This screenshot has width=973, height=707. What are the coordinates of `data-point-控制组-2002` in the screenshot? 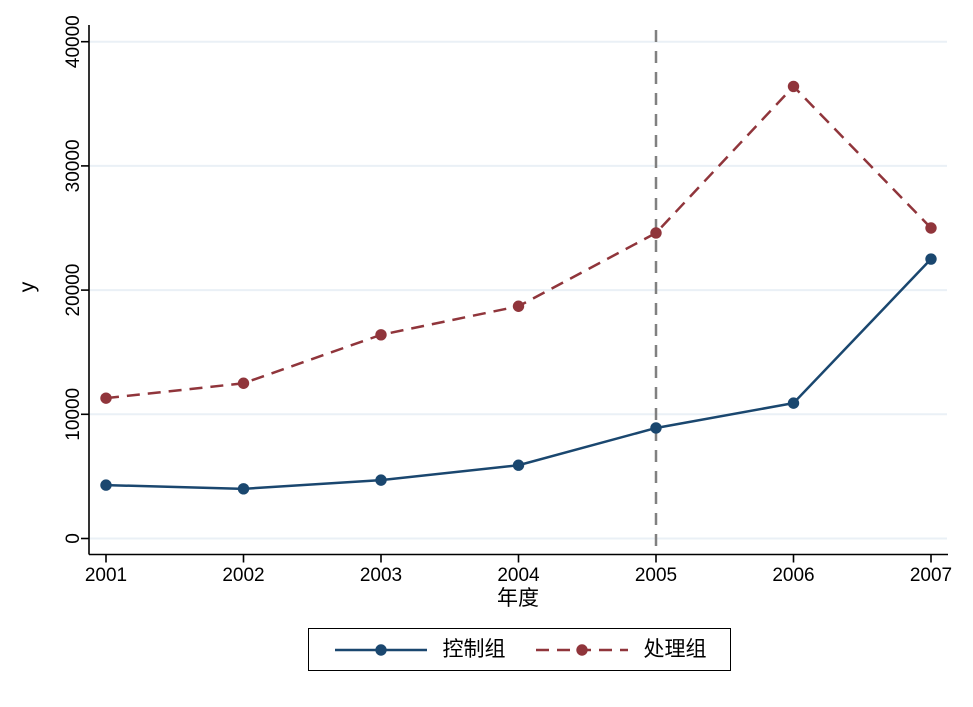 It's located at (243, 489).